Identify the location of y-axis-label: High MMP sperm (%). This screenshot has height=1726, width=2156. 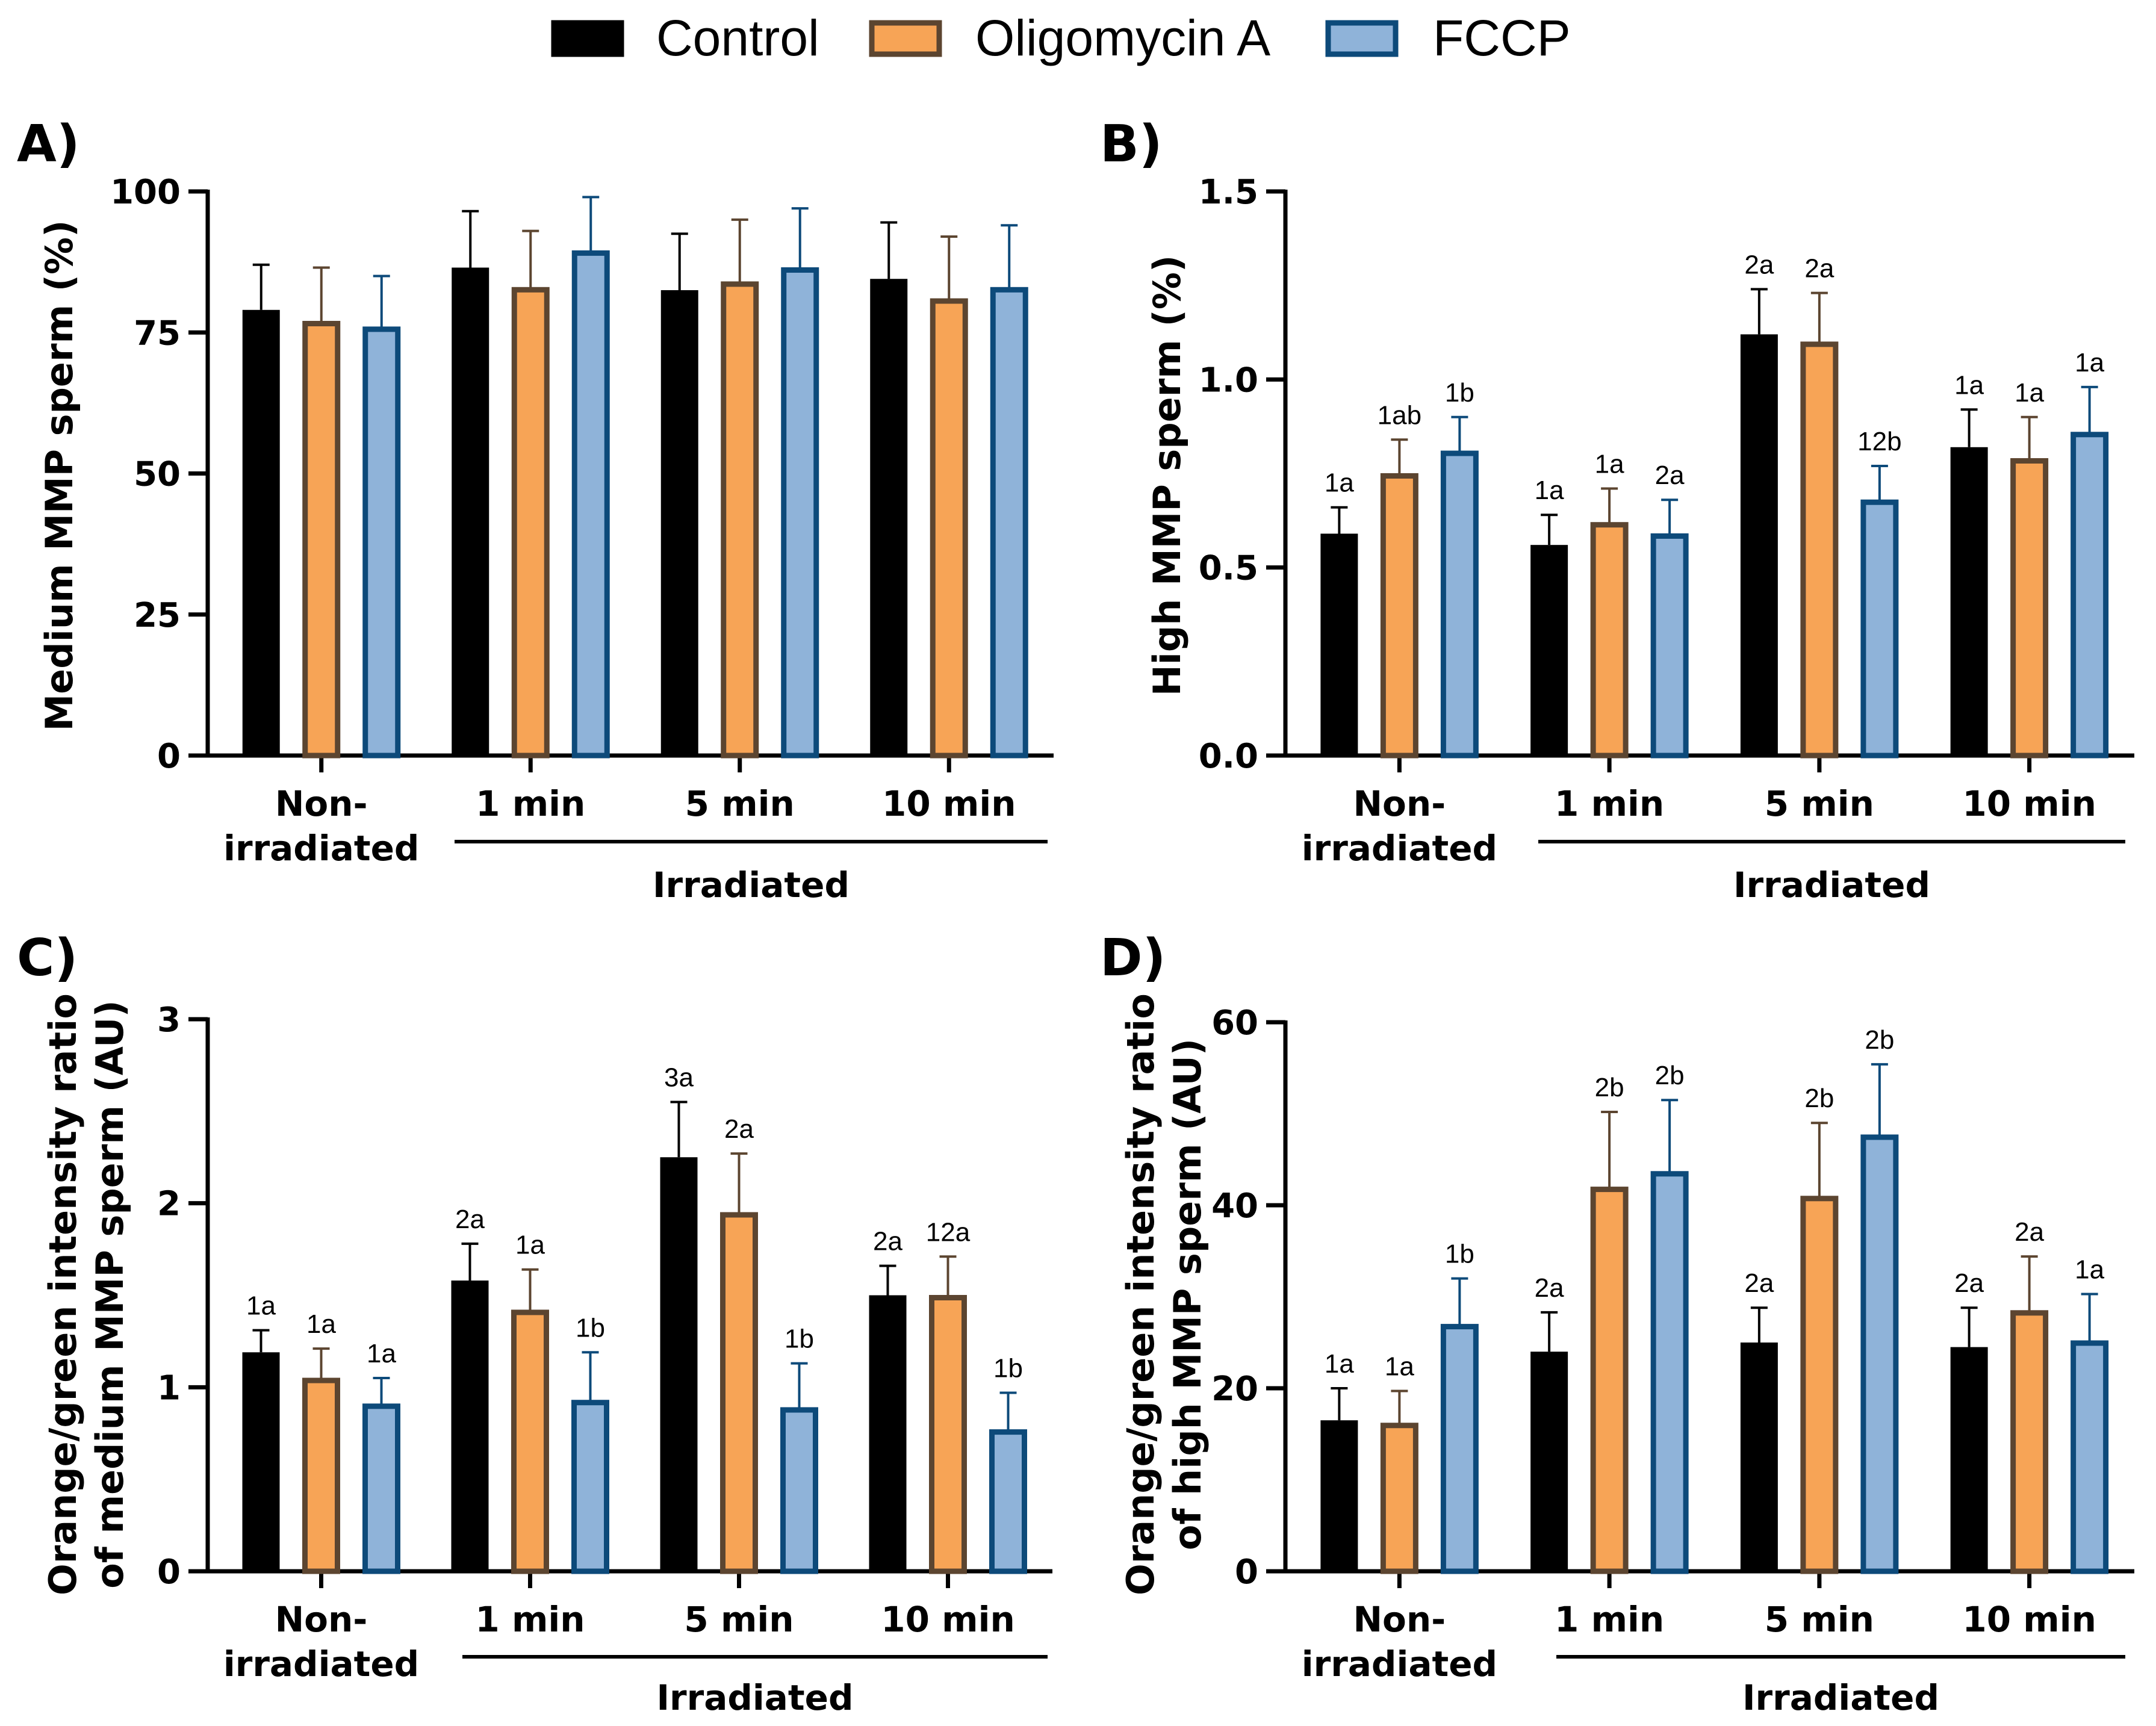
(1167, 476).